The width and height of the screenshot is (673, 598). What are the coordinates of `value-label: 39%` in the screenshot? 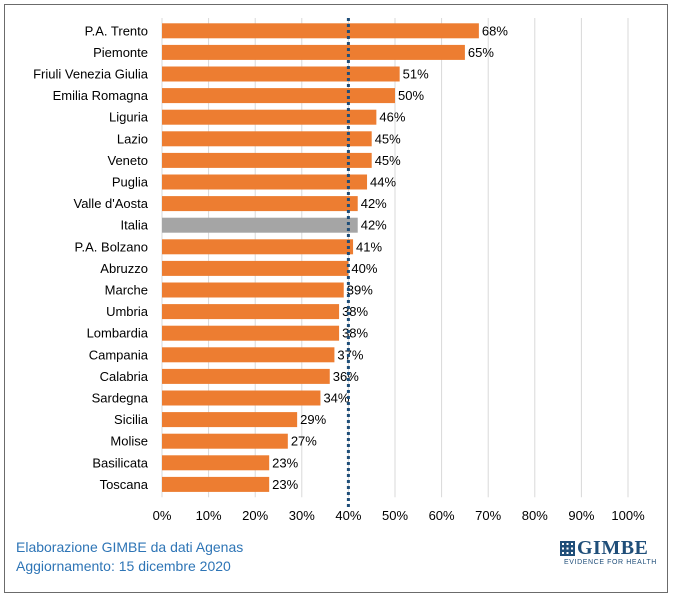 It's located at (360, 290).